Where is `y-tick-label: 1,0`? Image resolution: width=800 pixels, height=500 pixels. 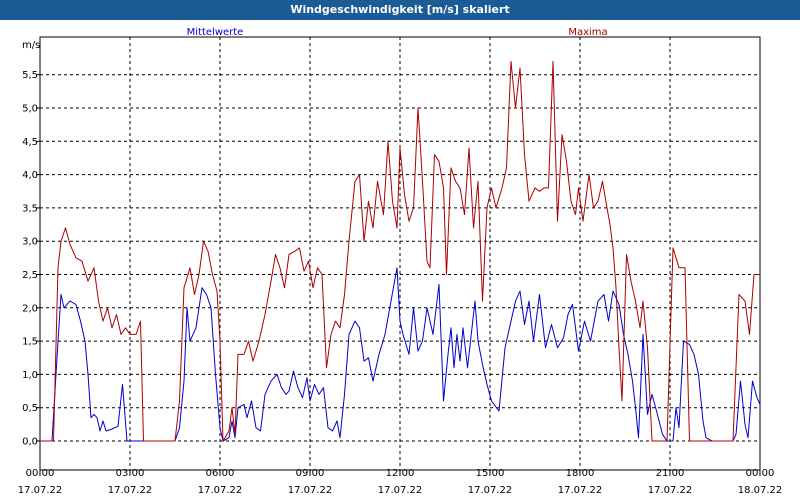 y-tick-label: 1,0 is located at coordinates (30, 375).